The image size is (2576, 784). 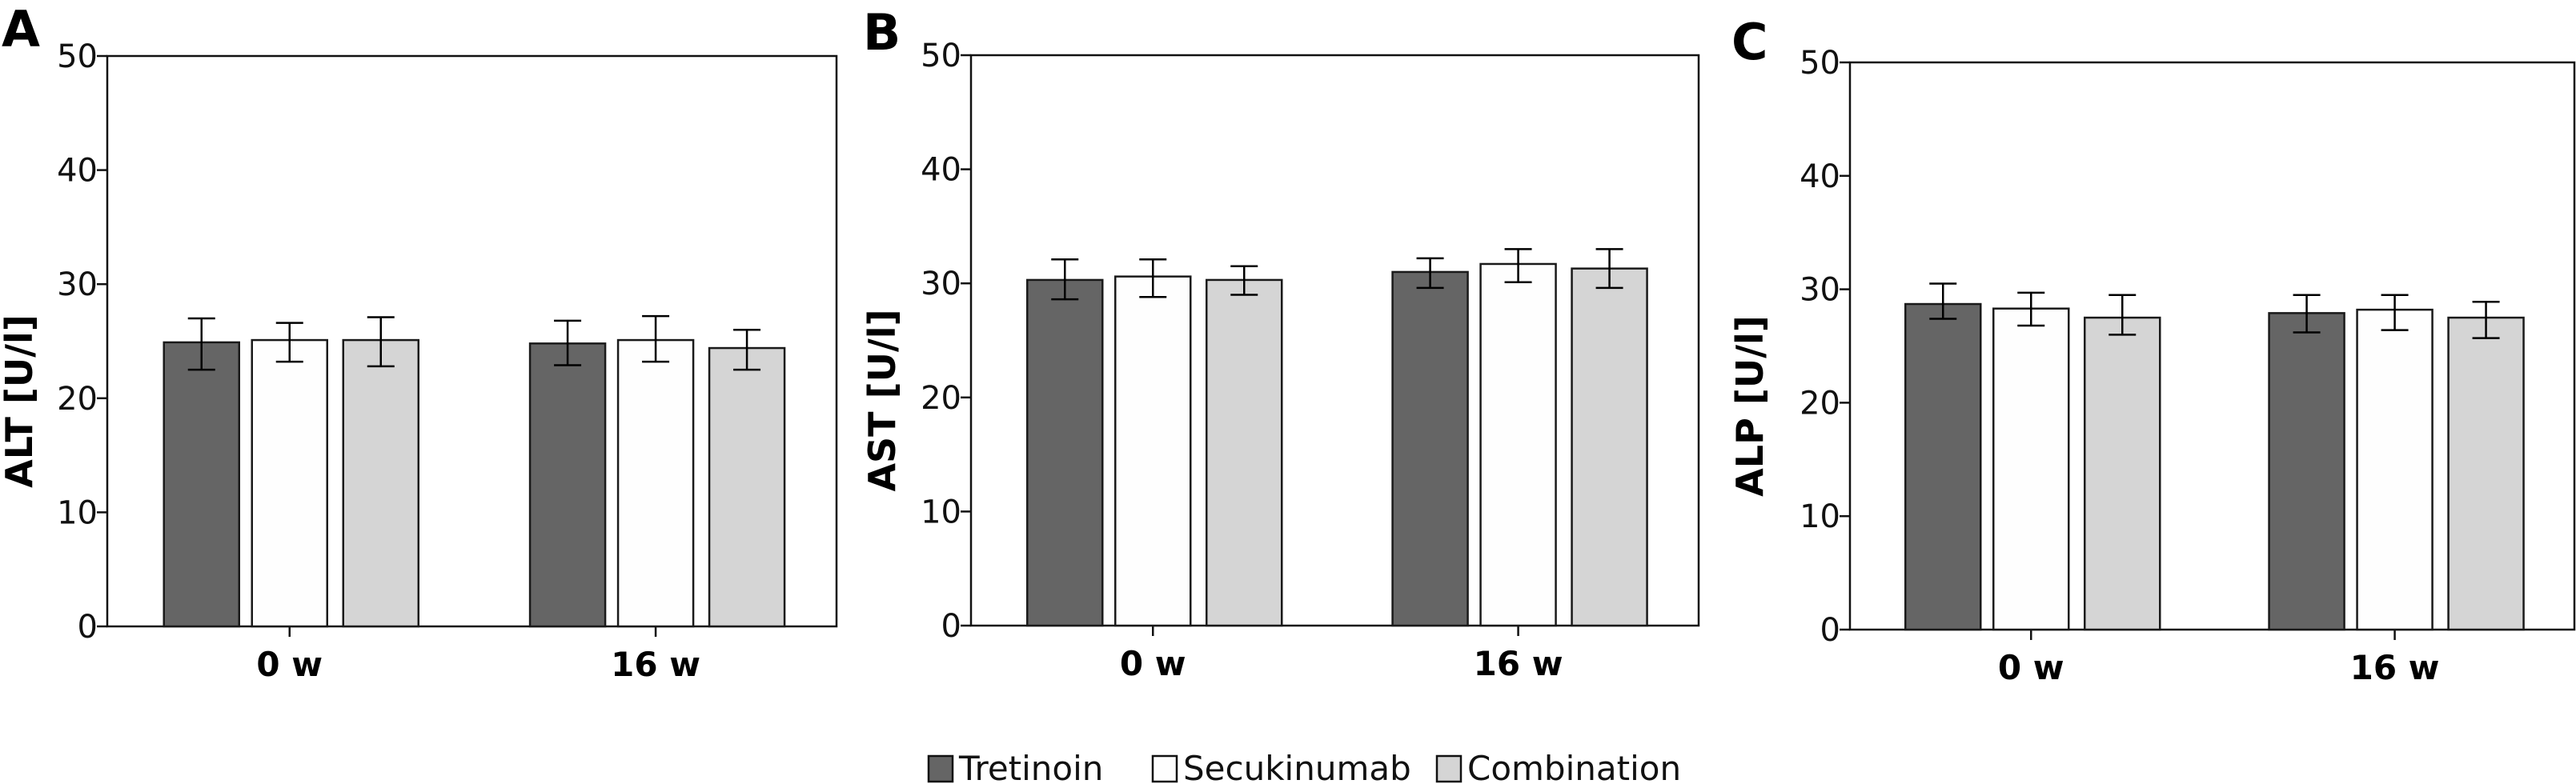 What do you see at coordinates (882, 32) in the screenshot?
I see `panel-letter: B` at bounding box center [882, 32].